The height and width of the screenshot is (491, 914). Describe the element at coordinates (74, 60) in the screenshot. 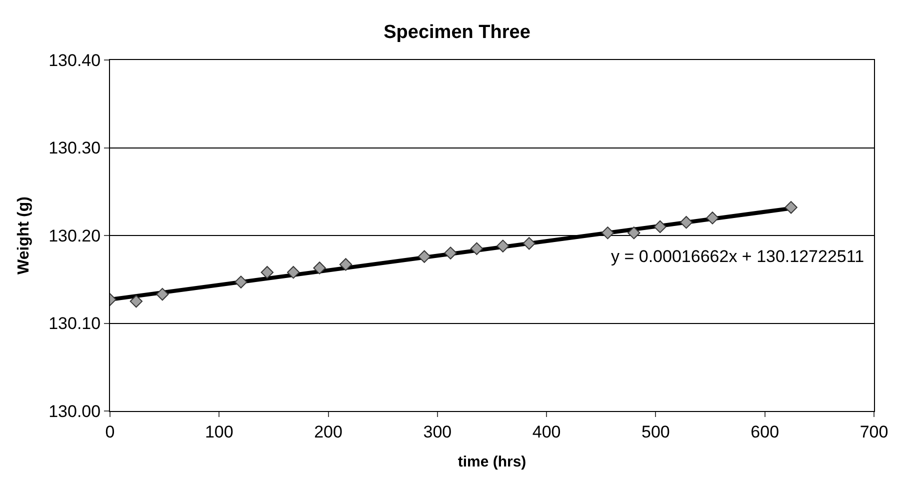

I see `y-tick-label: 130.40` at that location.